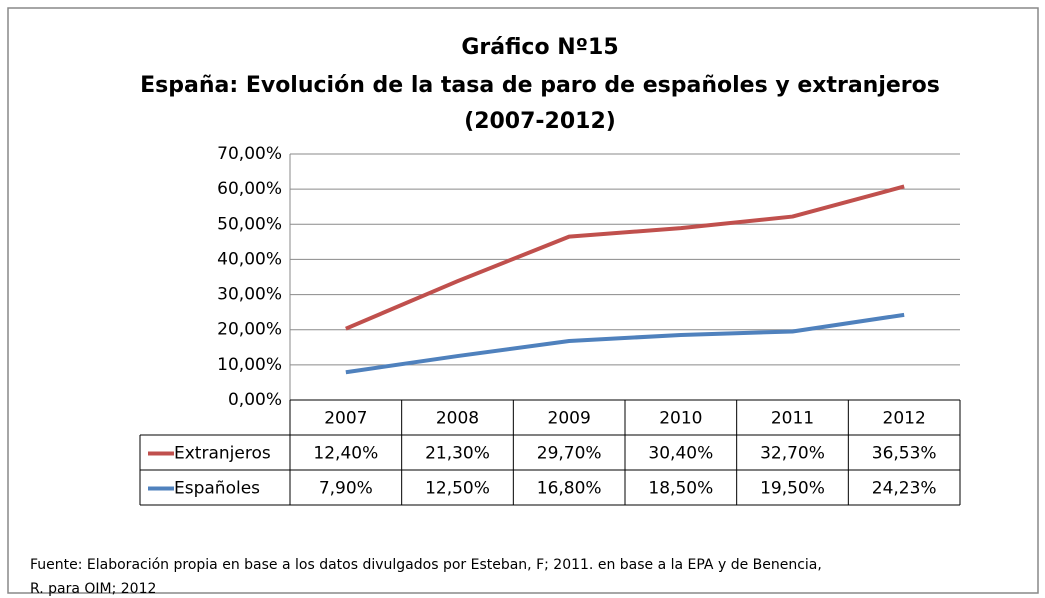  I want to click on x-tick-label: 2008, so click(457, 419).